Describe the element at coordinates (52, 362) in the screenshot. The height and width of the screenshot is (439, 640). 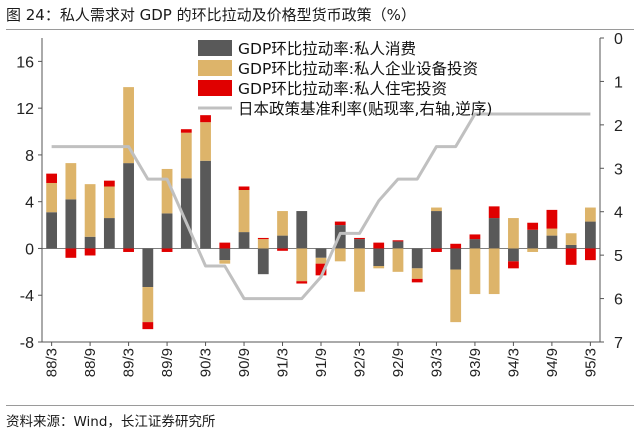
I see `x-tick-label: 88/3` at that location.